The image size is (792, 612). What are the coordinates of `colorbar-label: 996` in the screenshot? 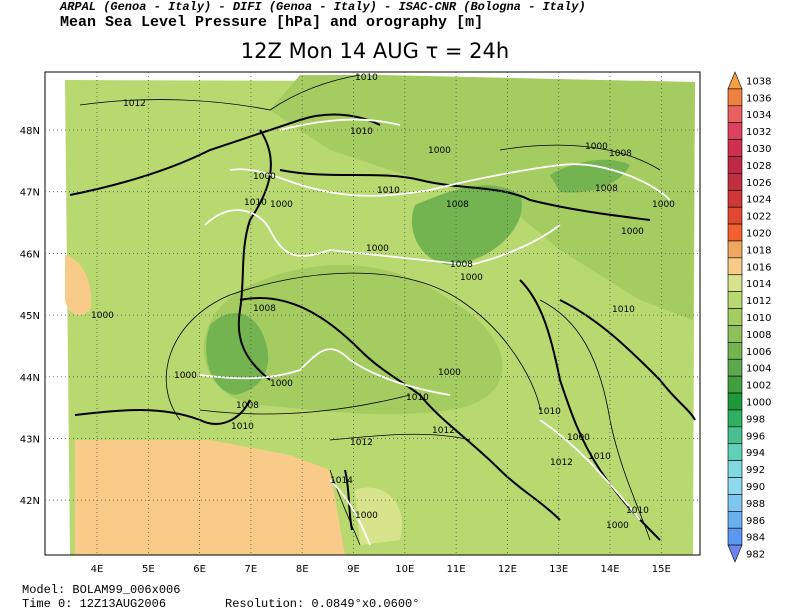 It's located at (755, 436).